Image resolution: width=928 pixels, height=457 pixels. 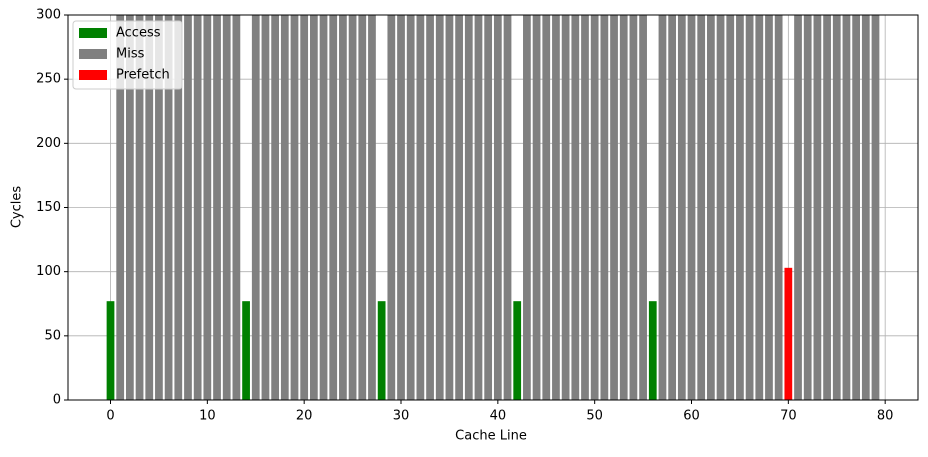 What do you see at coordinates (885, 416) in the screenshot?
I see `x-tick-label: 80` at bounding box center [885, 416].